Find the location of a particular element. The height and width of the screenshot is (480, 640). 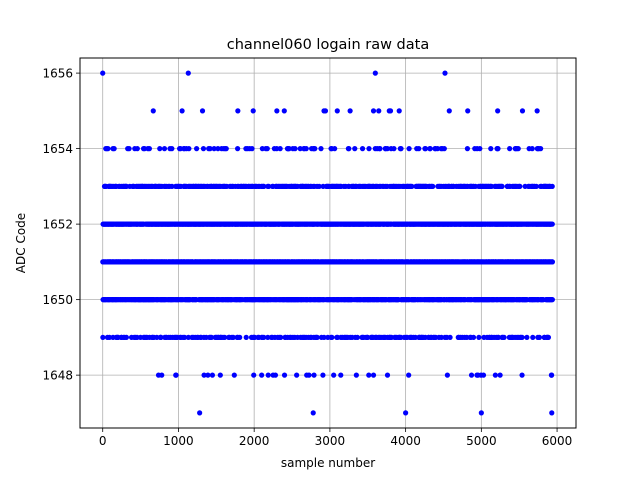

y-tick-label: 1648 is located at coordinates (57, 376).